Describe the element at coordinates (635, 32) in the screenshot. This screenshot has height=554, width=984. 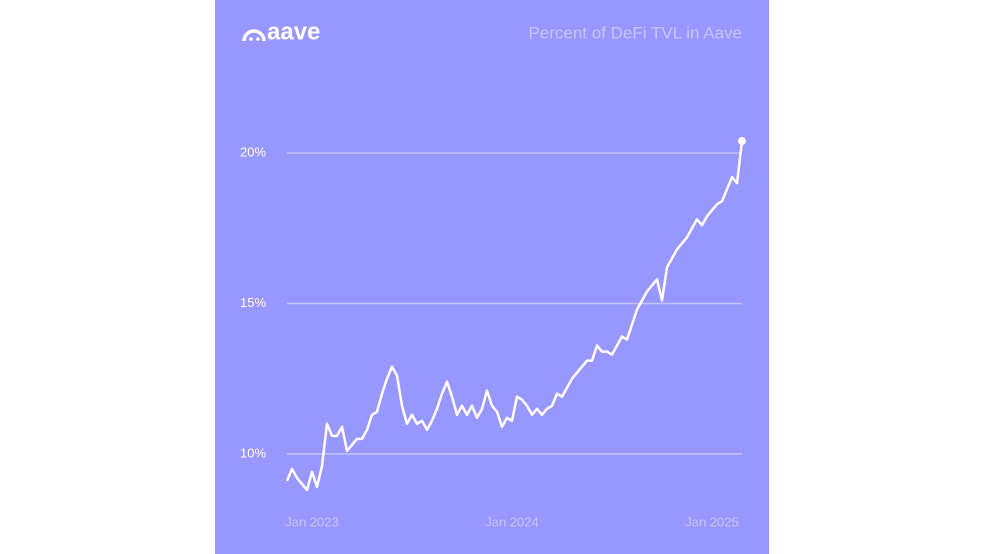
I see `chart-title: Percent of DeFi TVL in Aave` at that location.